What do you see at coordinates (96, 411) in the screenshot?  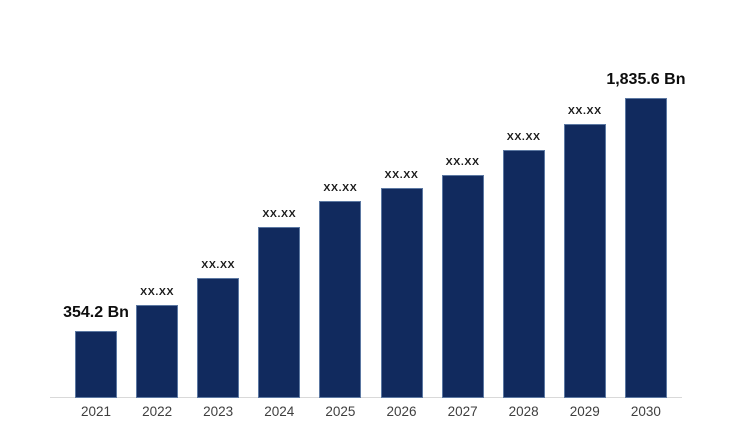 I see `x-tick-2021: 2021` at bounding box center [96, 411].